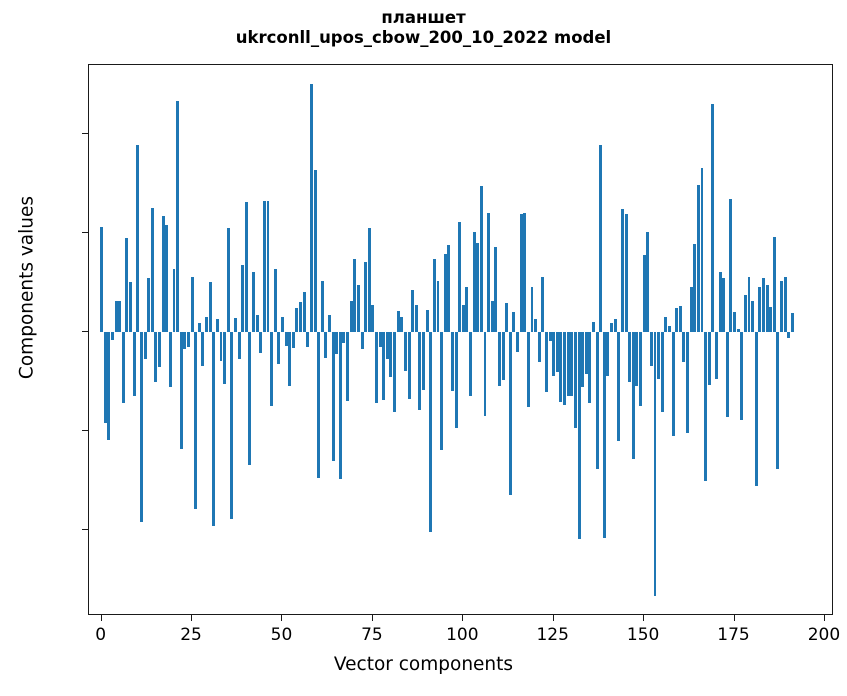 The width and height of the screenshot is (847, 696). I want to click on x-tick-label: 100, so click(462, 635).